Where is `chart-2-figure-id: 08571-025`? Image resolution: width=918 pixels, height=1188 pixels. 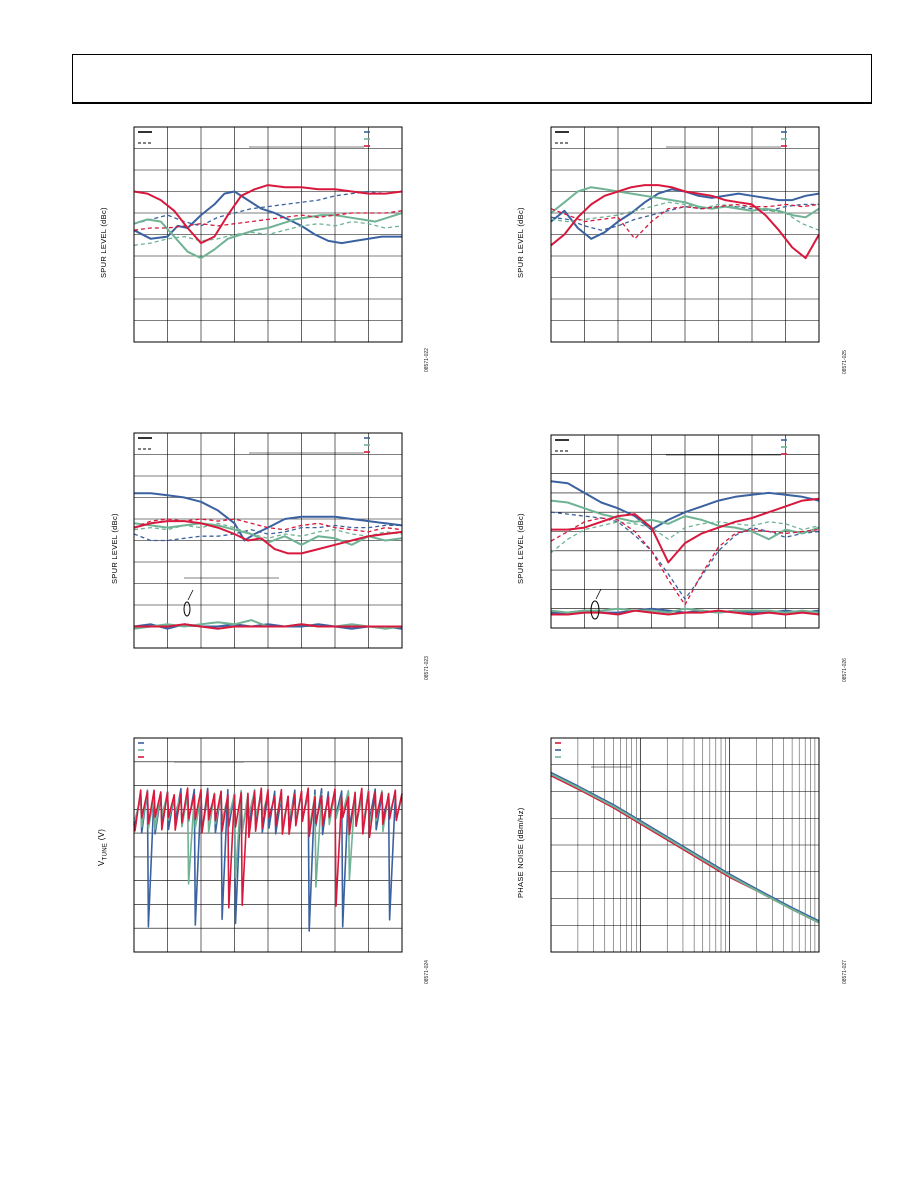 chart-2-figure-id: 08571-025 is located at coordinates (845, 362).